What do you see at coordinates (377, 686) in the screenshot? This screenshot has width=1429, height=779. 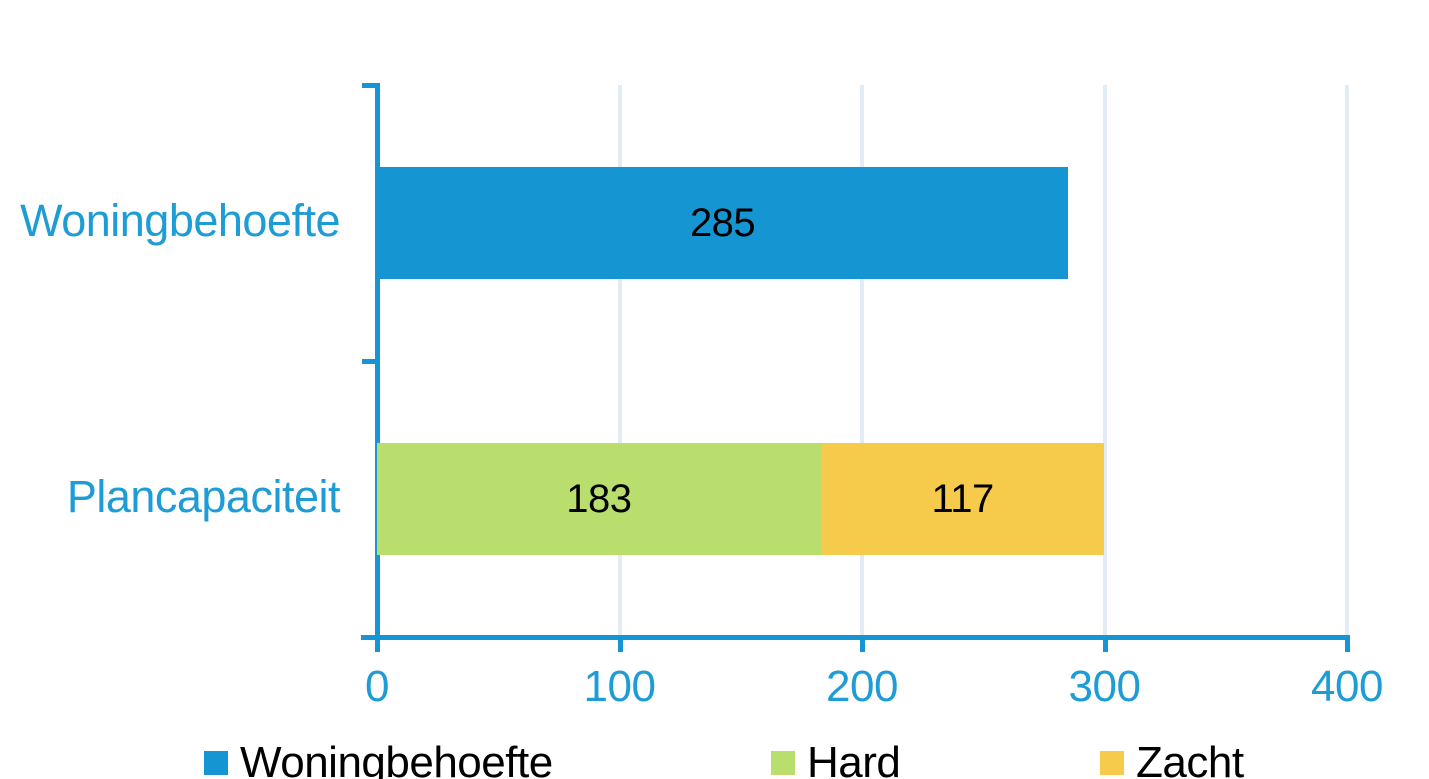 I see `x-tick-label: 0` at bounding box center [377, 686].